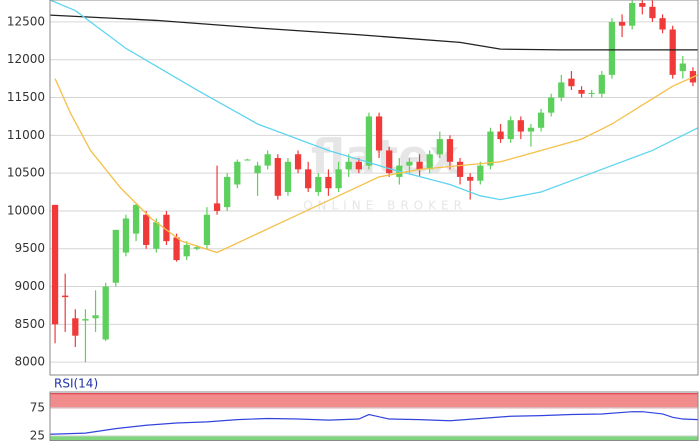 The image size is (700, 441). Describe the element at coordinates (29, 324) in the screenshot. I see `y-tick-label: 8500` at that location.